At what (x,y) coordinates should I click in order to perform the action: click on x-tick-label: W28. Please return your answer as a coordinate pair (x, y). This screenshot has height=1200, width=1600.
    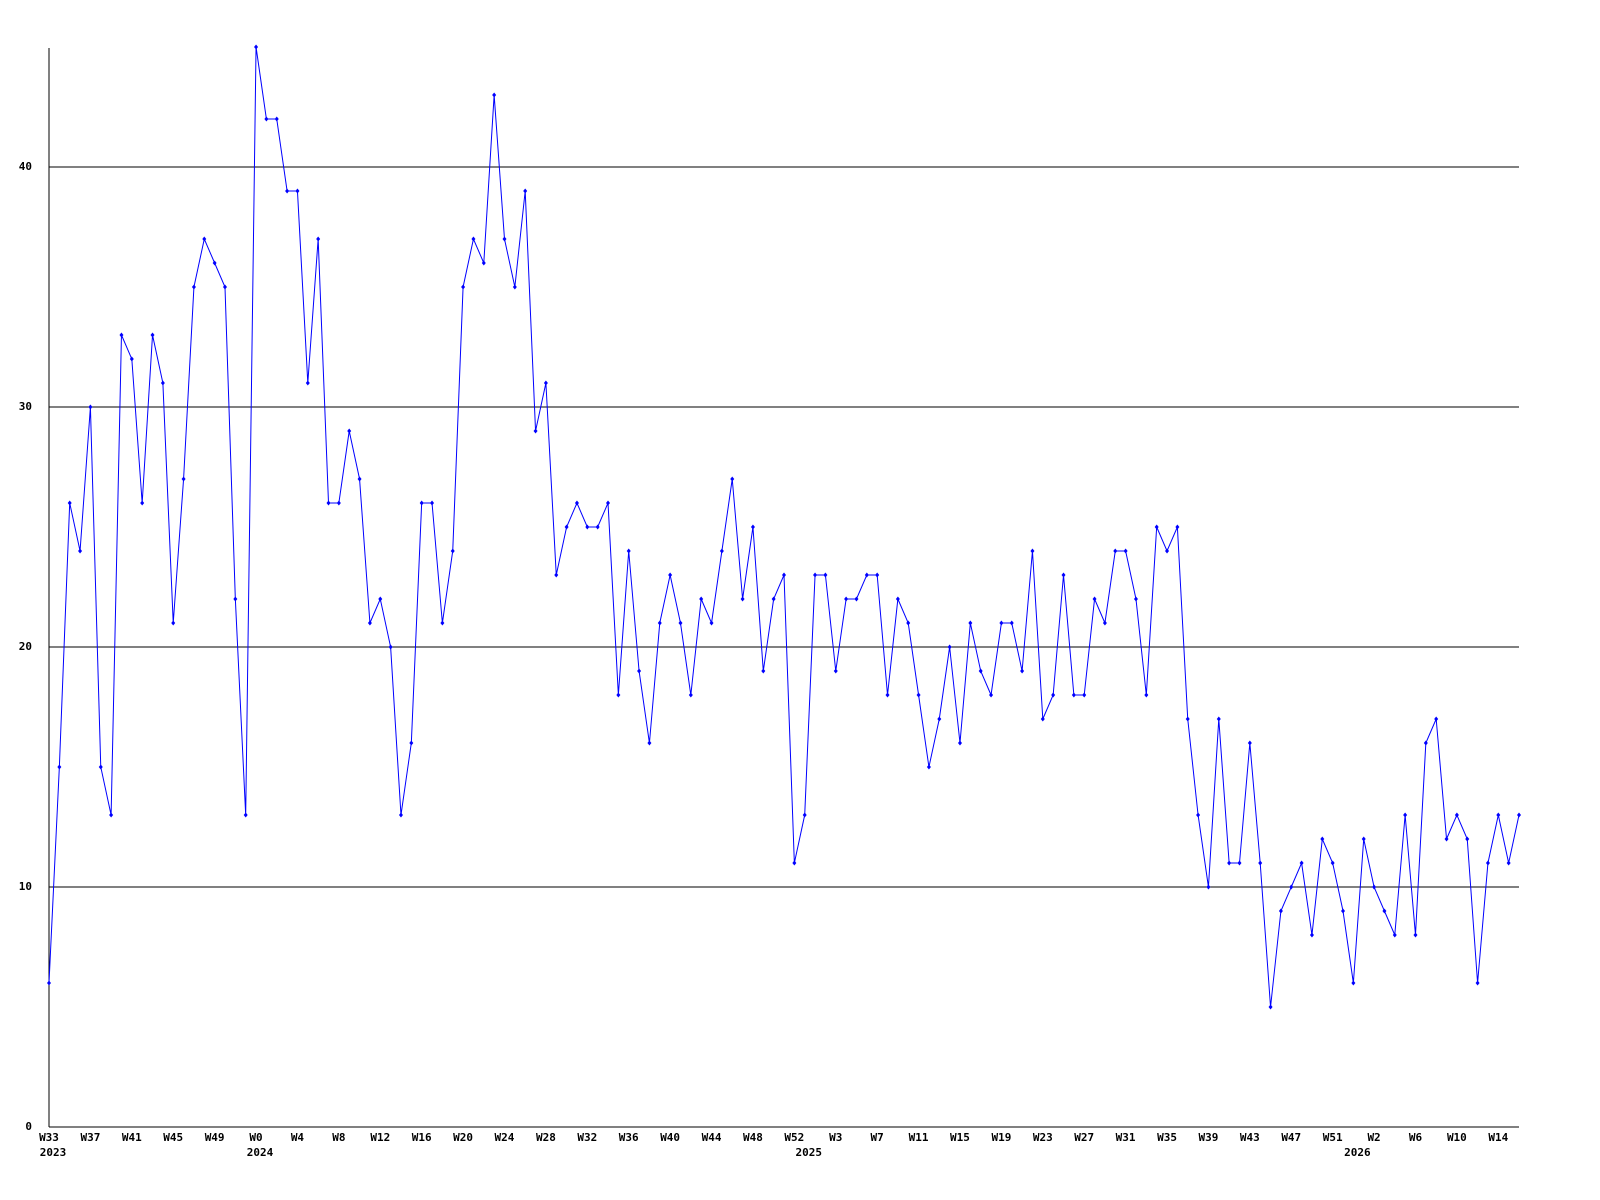
    Looking at the image, I should click on (546, 1137).